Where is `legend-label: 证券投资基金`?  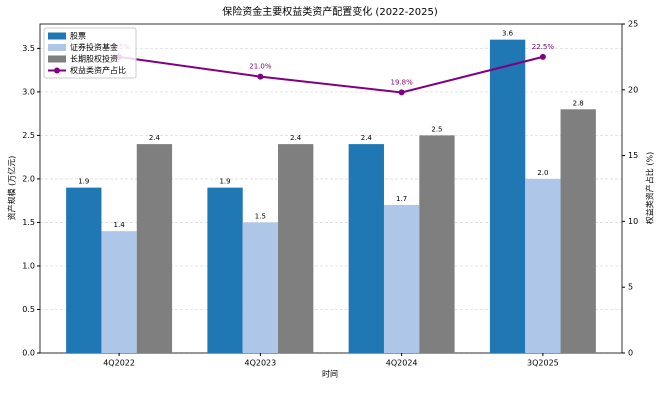 legend-label: 证券投资基金 is located at coordinates (94, 47).